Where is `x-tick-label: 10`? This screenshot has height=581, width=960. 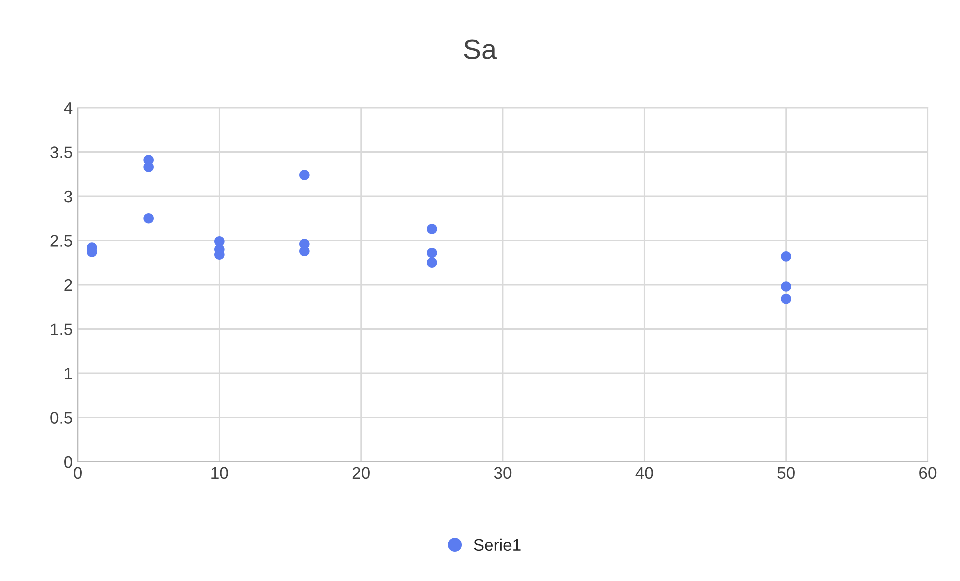 x-tick-label: 10 is located at coordinates (220, 473).